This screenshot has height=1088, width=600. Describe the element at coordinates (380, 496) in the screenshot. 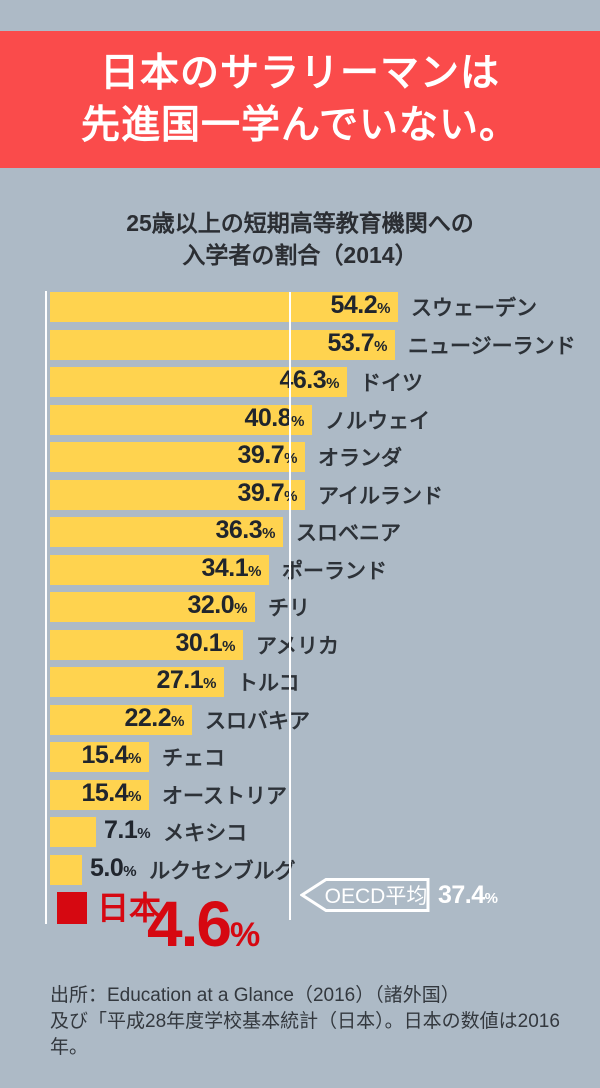

I see `country-label: アイルランド` at that location.